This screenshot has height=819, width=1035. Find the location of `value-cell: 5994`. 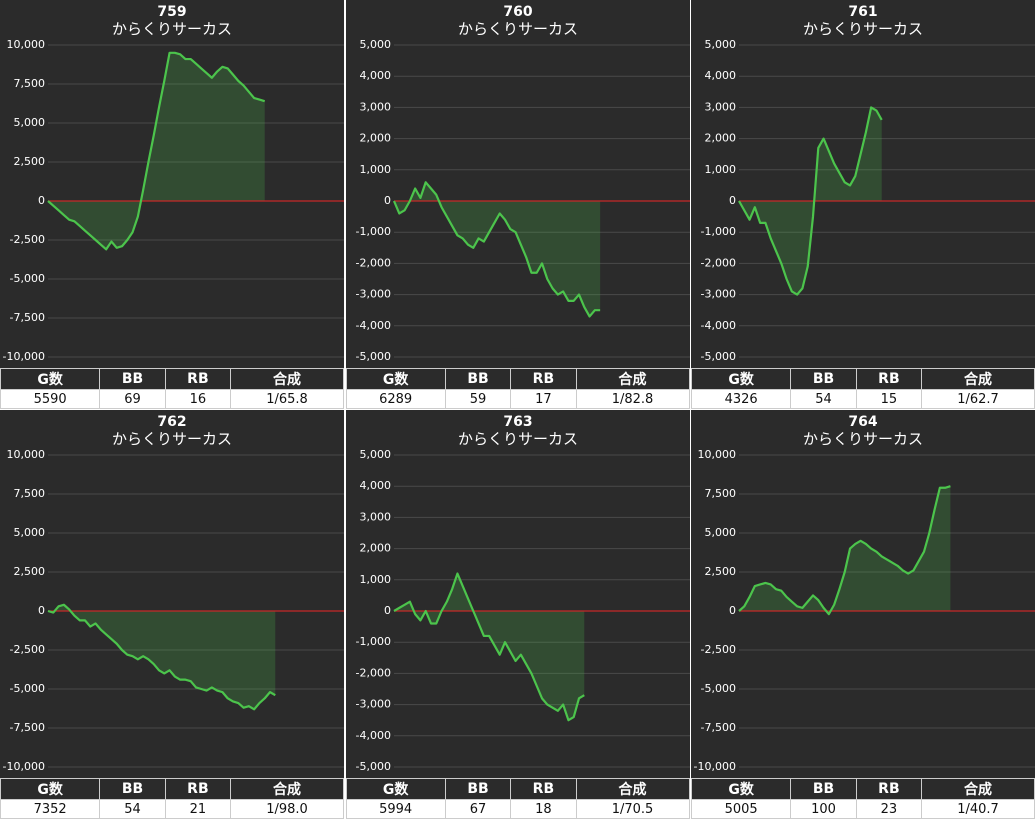

value-cell: 5994 is located at coordinates (395, 809).